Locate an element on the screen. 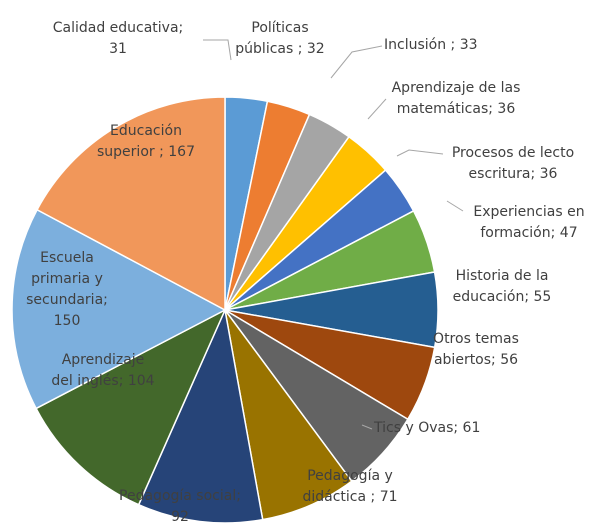  data-label-line: Historia de la is located at coordinates (502, 276).